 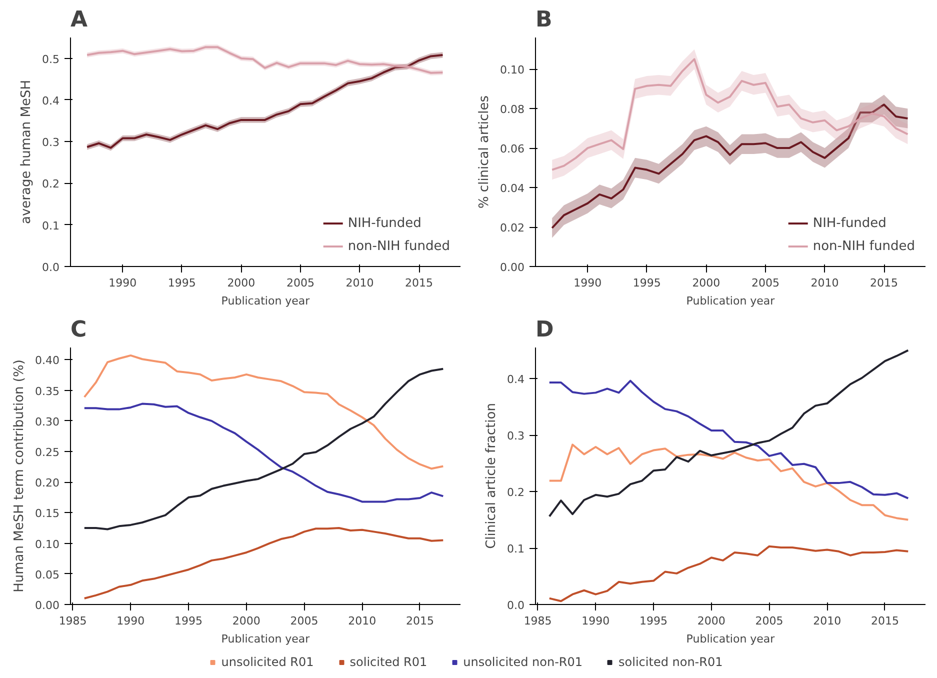 I want to click on y-tick-label: 0.20, so click(x=47, y=483).